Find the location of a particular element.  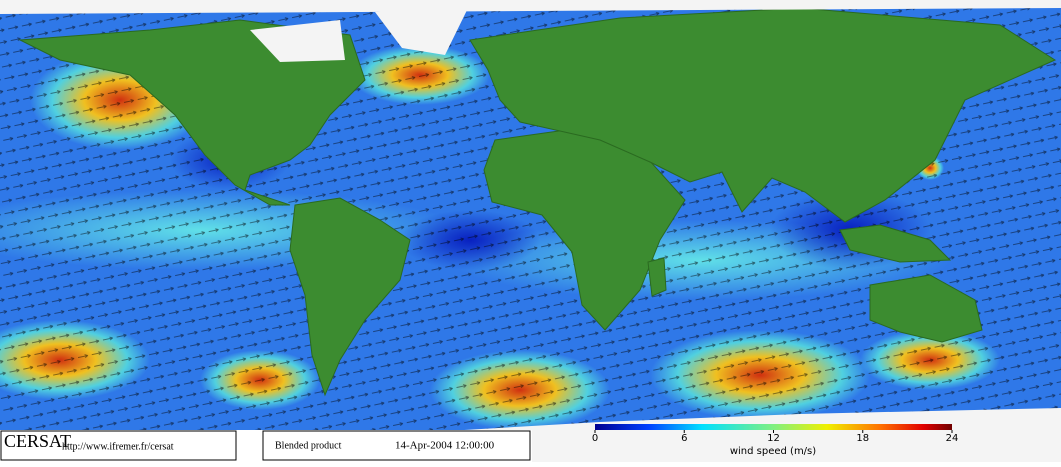

date: 14-Apr-2004 12:00:00 is located at coordinates (445, 446).